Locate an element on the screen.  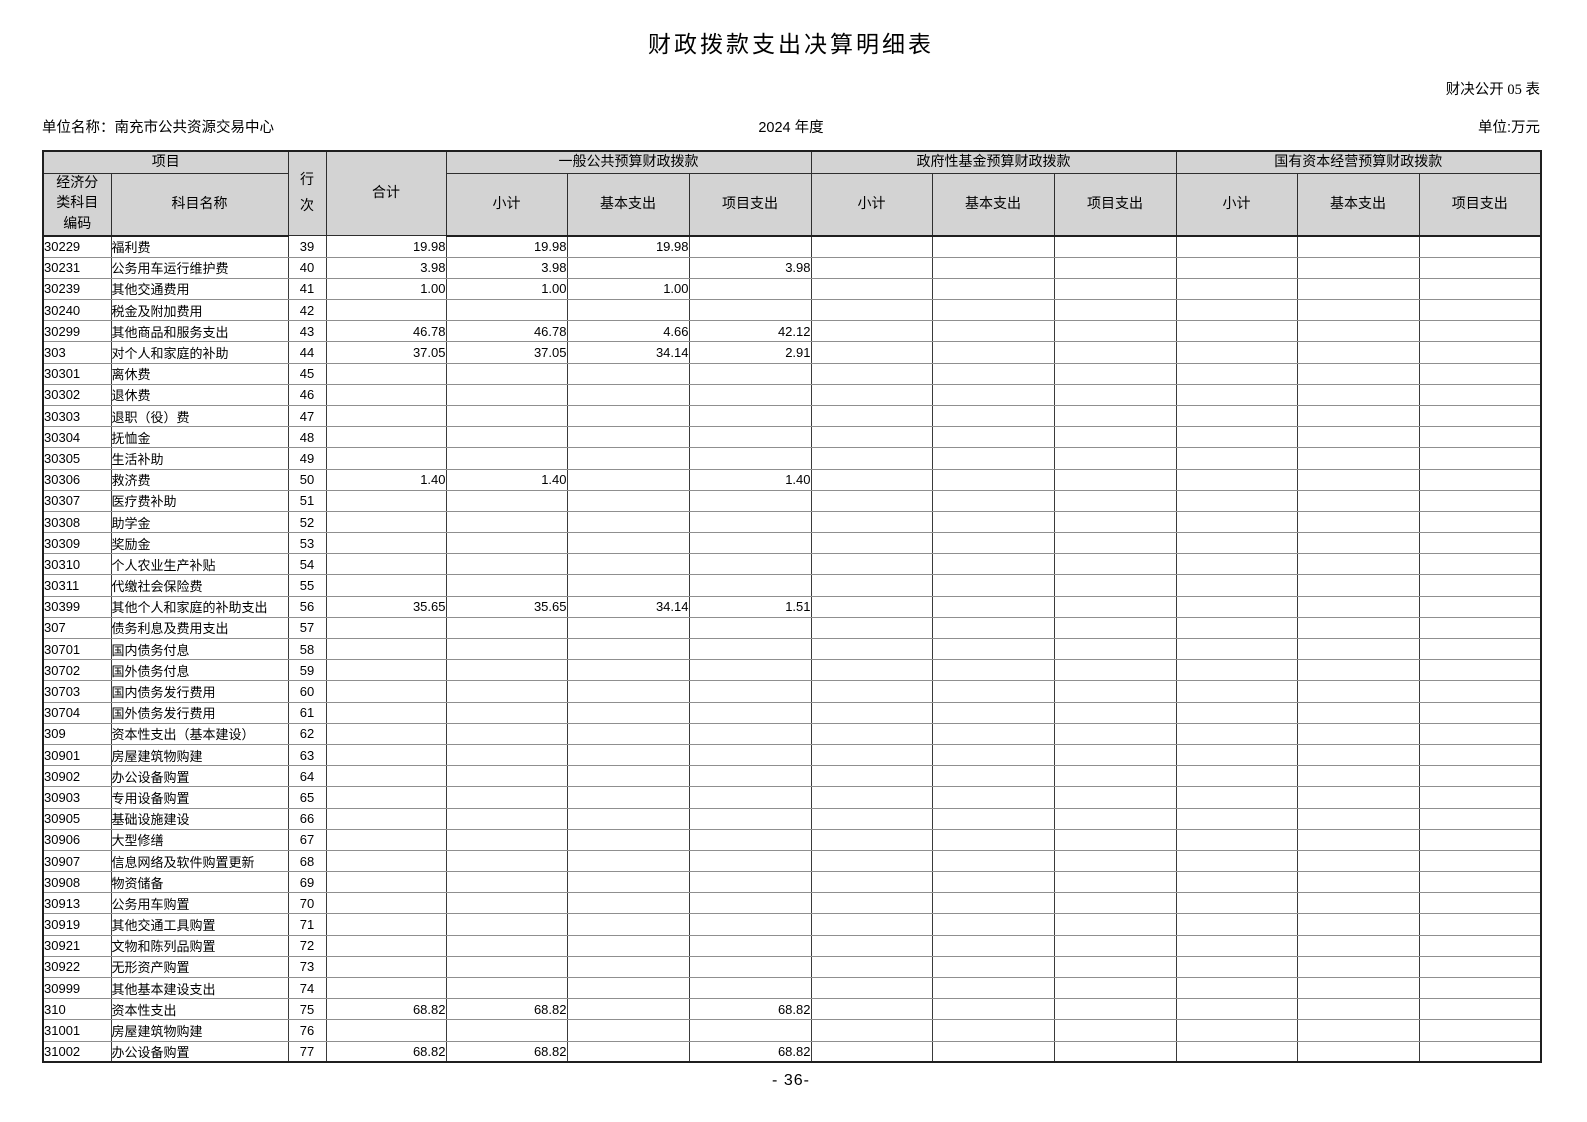
cell-subject-name: 税金及附加费用 is located at coordinates (199, 310).